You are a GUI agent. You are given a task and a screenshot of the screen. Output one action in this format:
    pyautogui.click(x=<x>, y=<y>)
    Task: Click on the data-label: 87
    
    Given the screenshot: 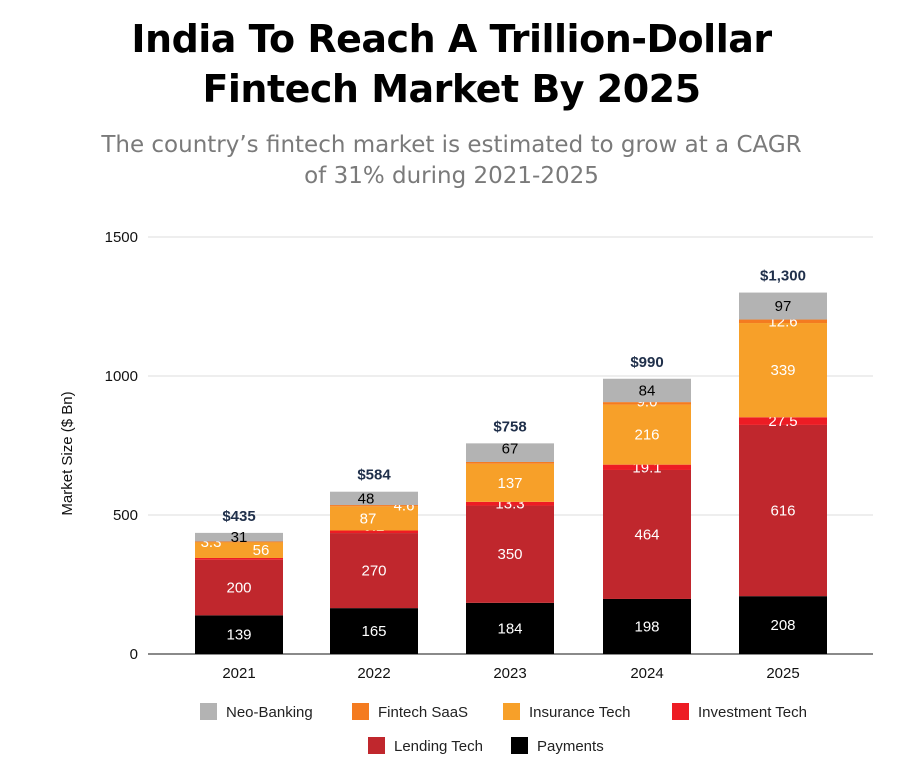 What is the action you would take?
    pyautogui.click(x=368, y=518)
    